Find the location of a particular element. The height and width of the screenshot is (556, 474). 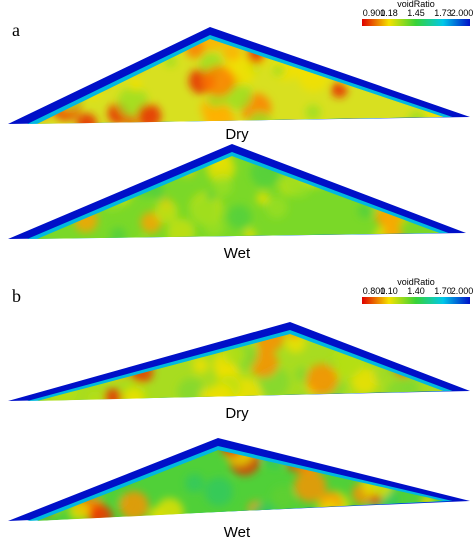

pile-base is located at coordinates (238, 197).